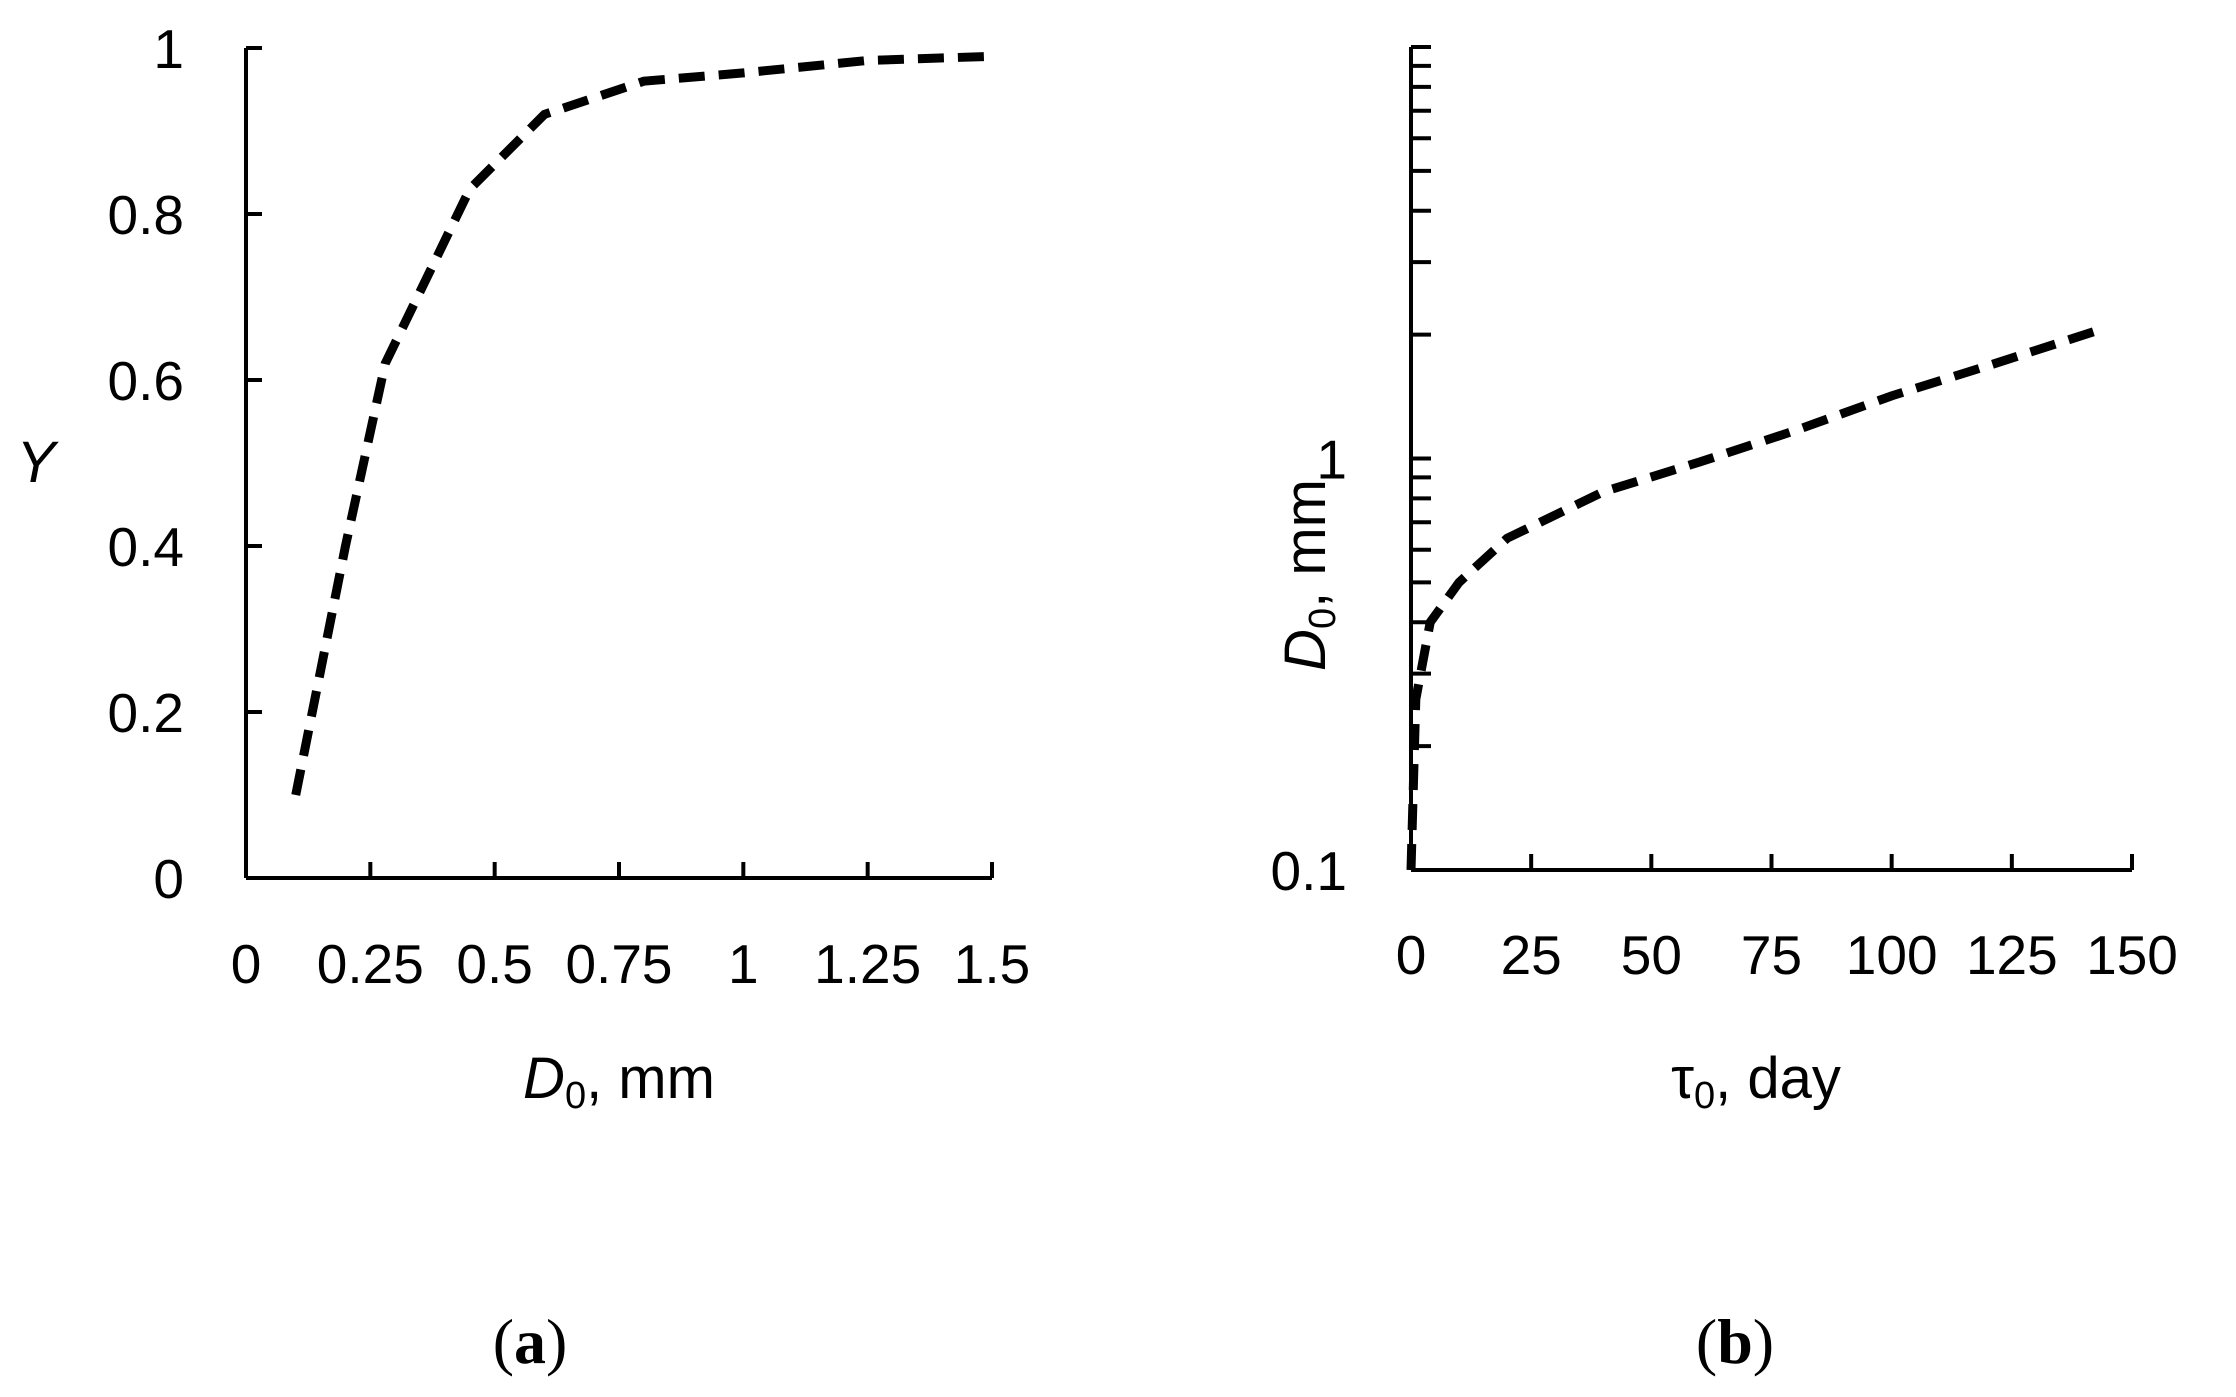  I want to click on caption-b: (b), so click(1735, 1341).